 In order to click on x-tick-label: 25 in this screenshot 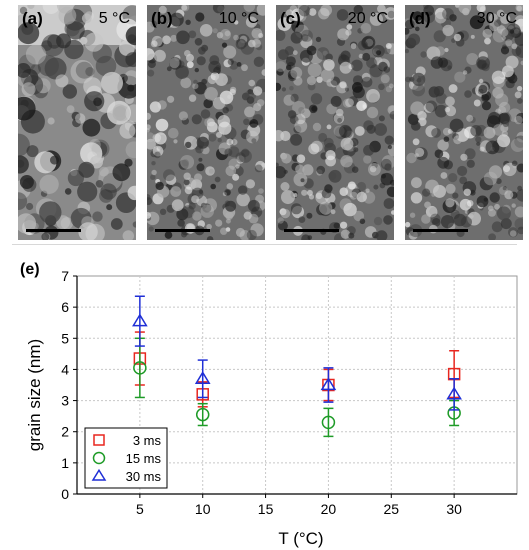, I will do `click(391, 509)`.